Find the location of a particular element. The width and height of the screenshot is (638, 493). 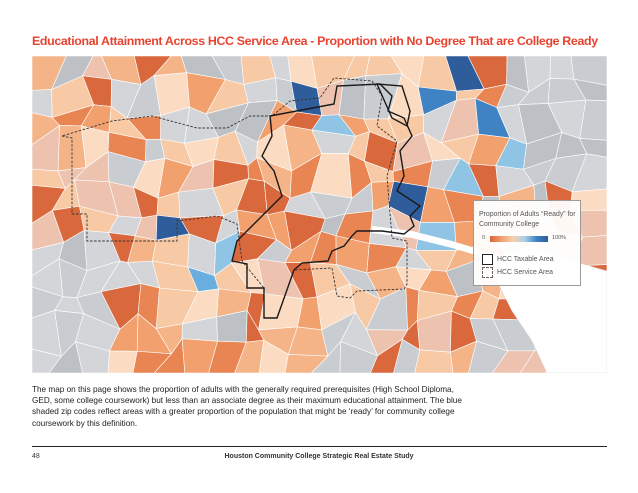

legend-scale-max: 100% is located at coordinates (559, 238).